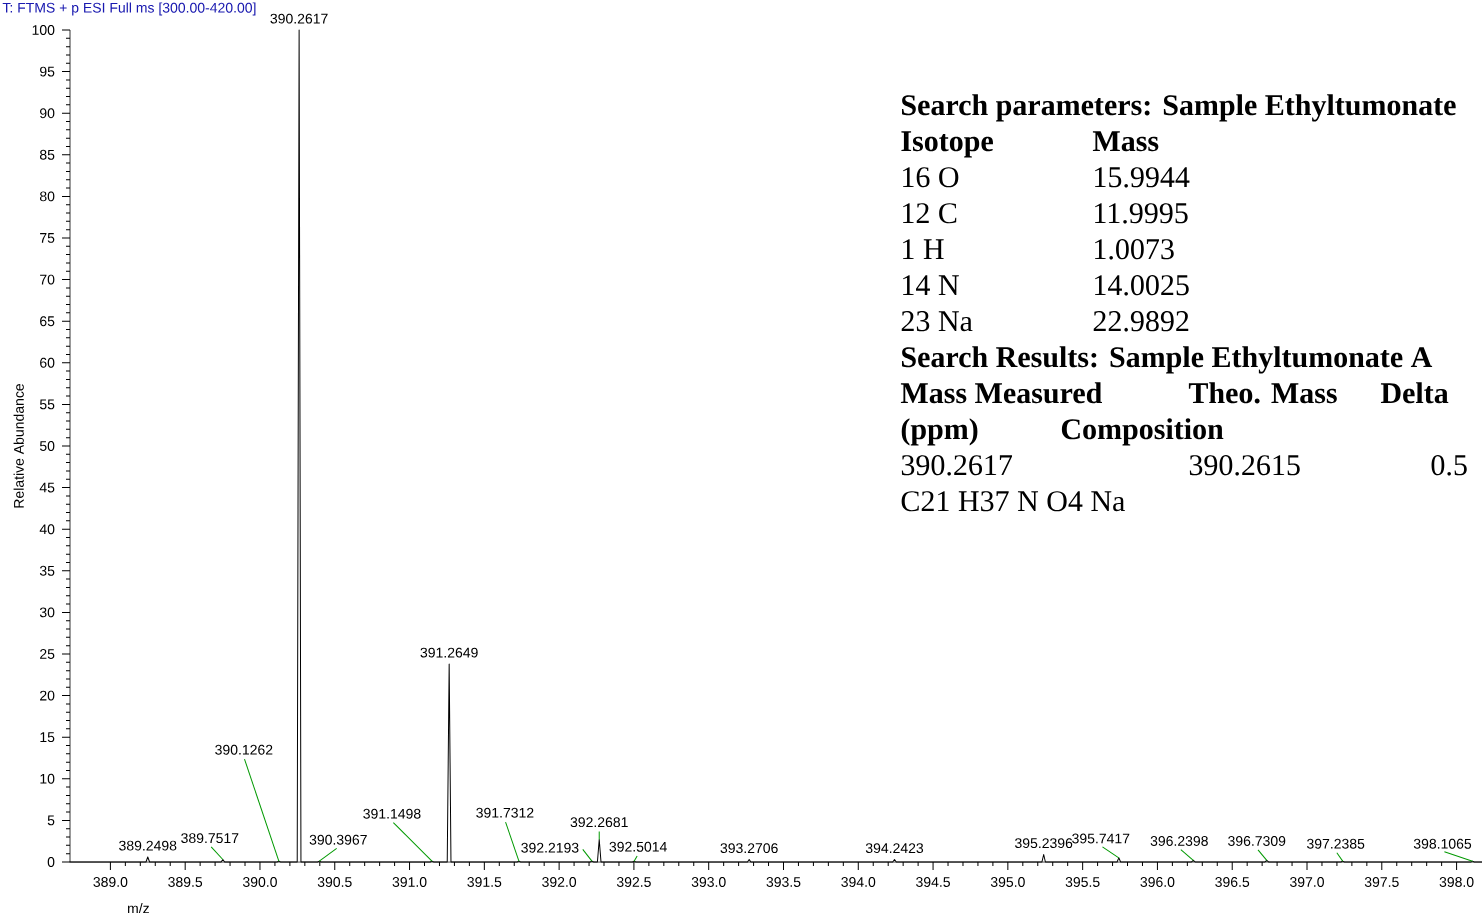  What do you see at coordinates (939, 432) in the screenshot?
I see `annotation: (ppm)` at bounding box center [939, 432].